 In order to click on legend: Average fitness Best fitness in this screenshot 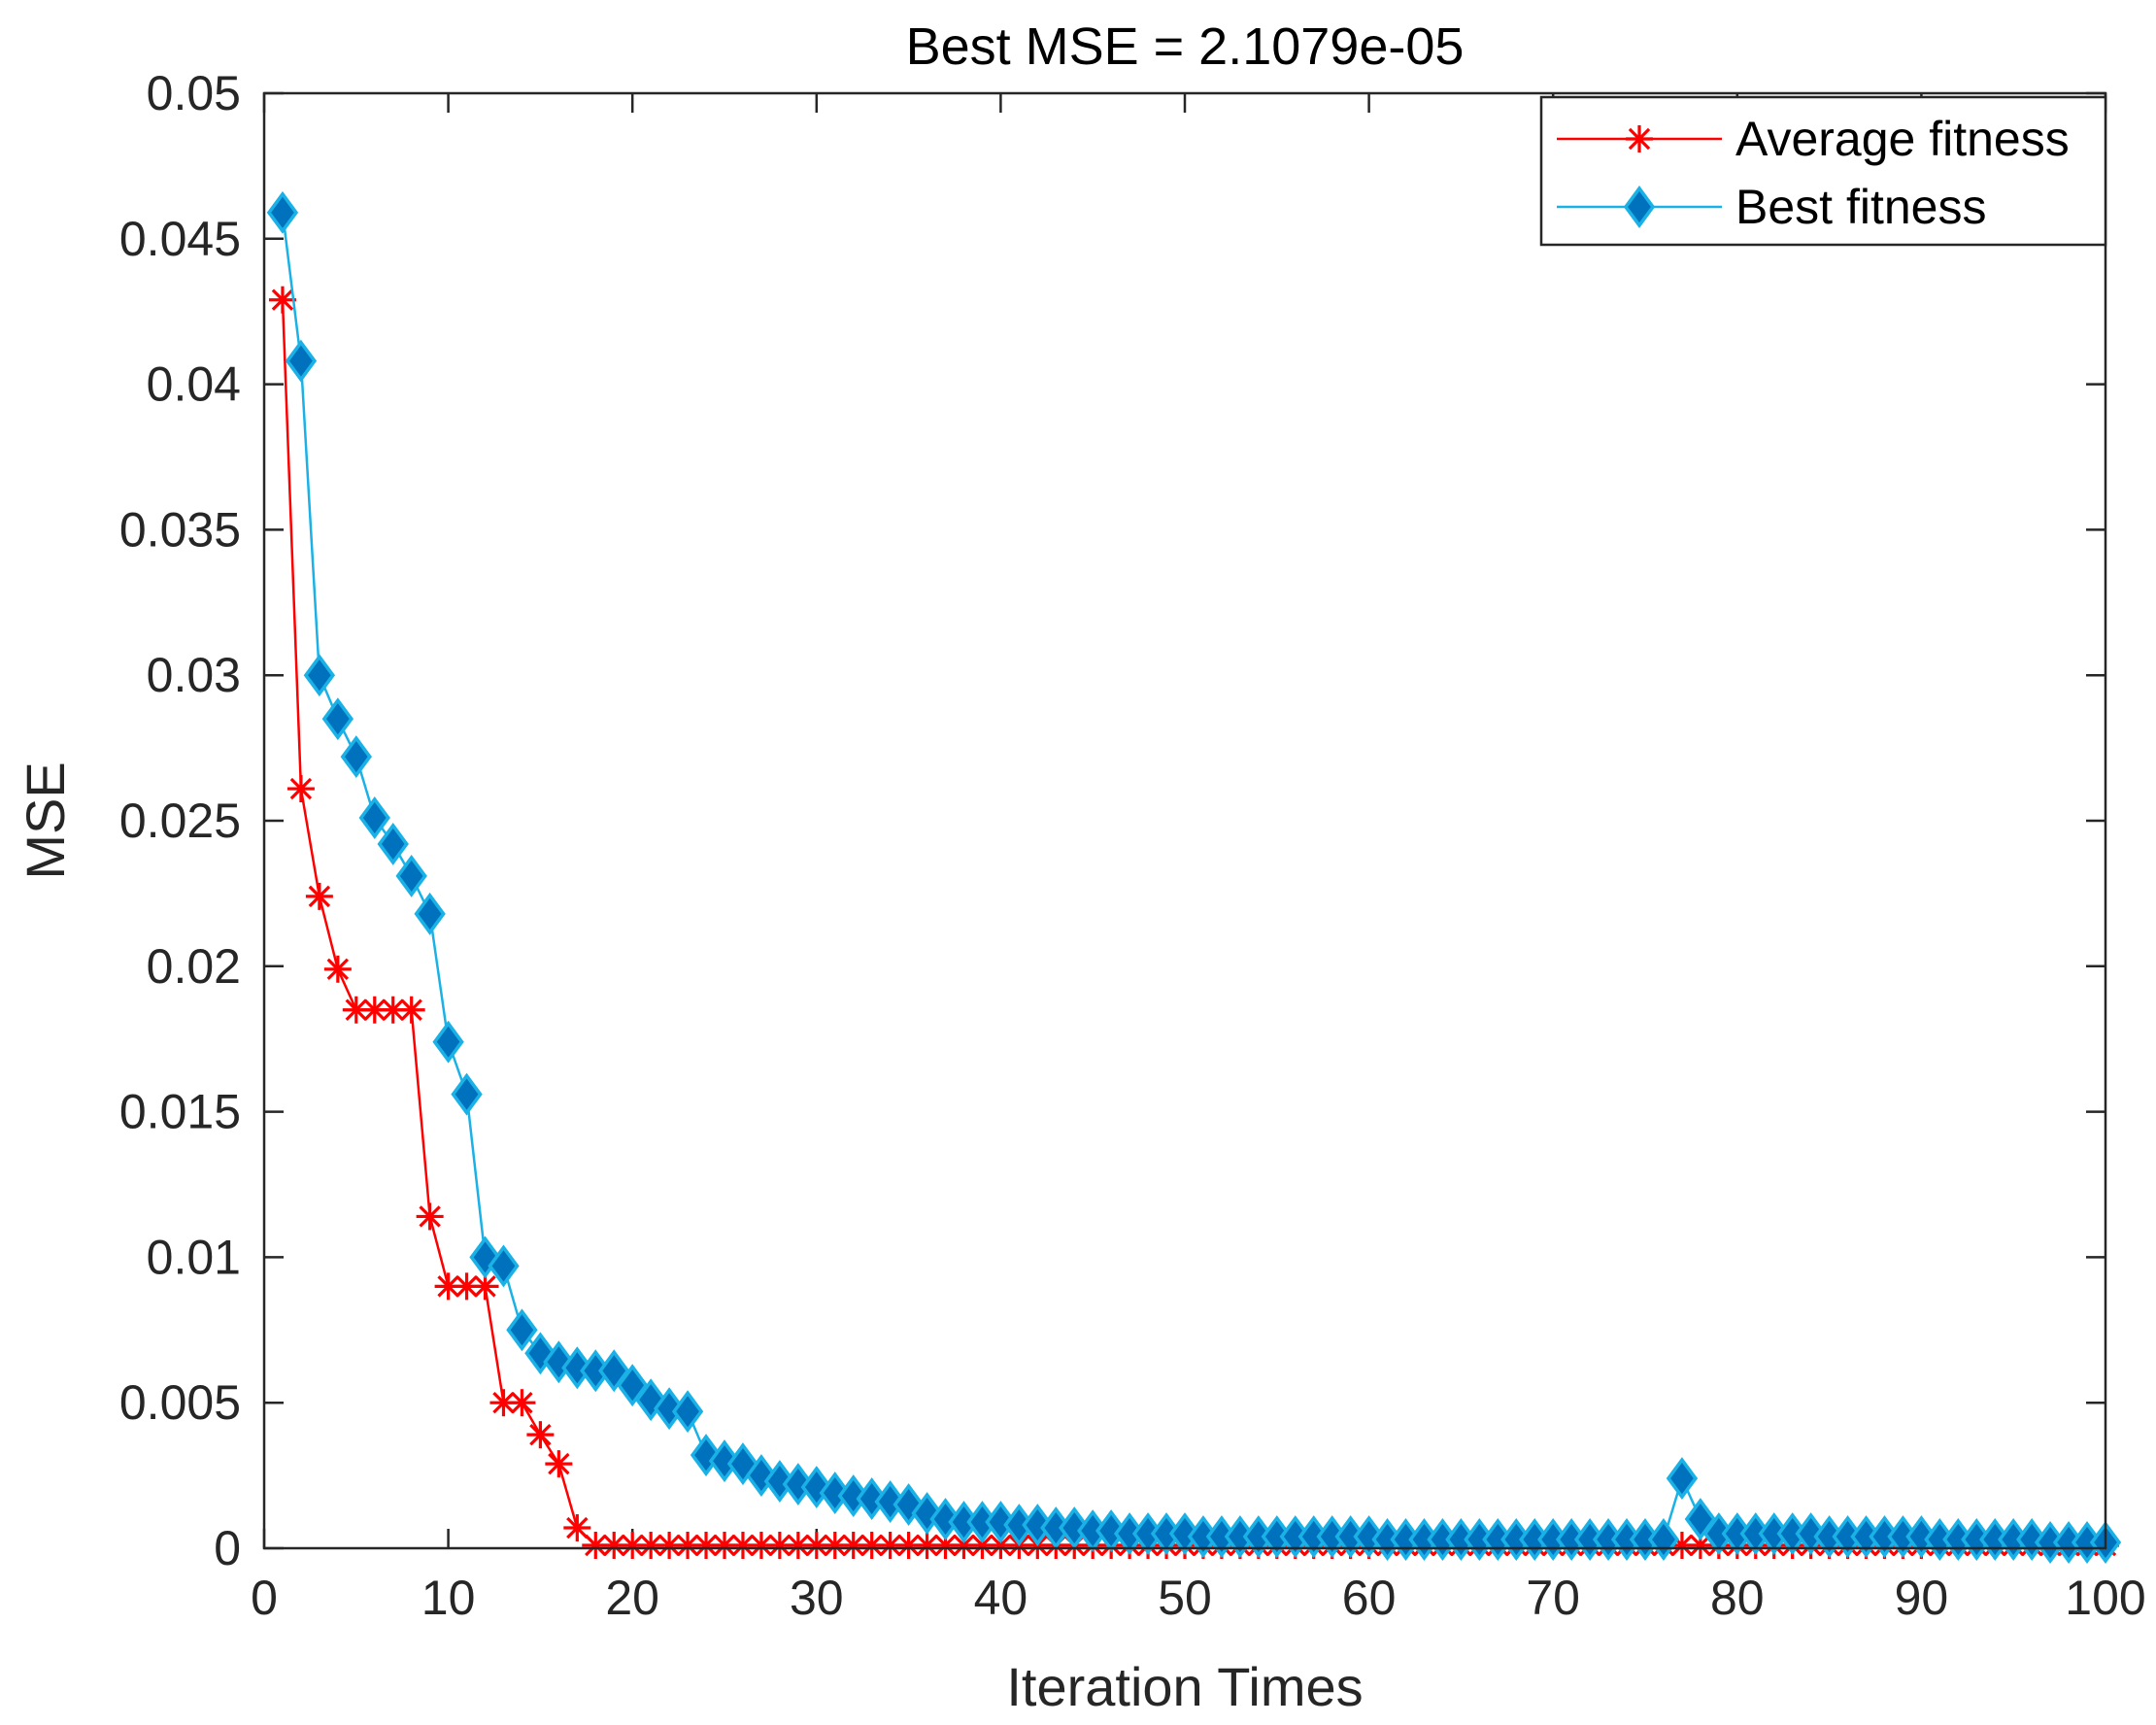, I will do `click(1823, 171)`.